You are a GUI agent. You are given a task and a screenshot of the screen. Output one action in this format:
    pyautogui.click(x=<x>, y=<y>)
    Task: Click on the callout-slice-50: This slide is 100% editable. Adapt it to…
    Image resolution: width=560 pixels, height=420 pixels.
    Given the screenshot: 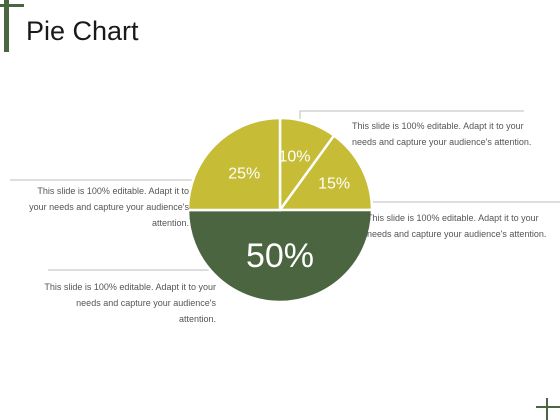 What is the action you would take?
    pyautogui.click(x=128, y=303)
    